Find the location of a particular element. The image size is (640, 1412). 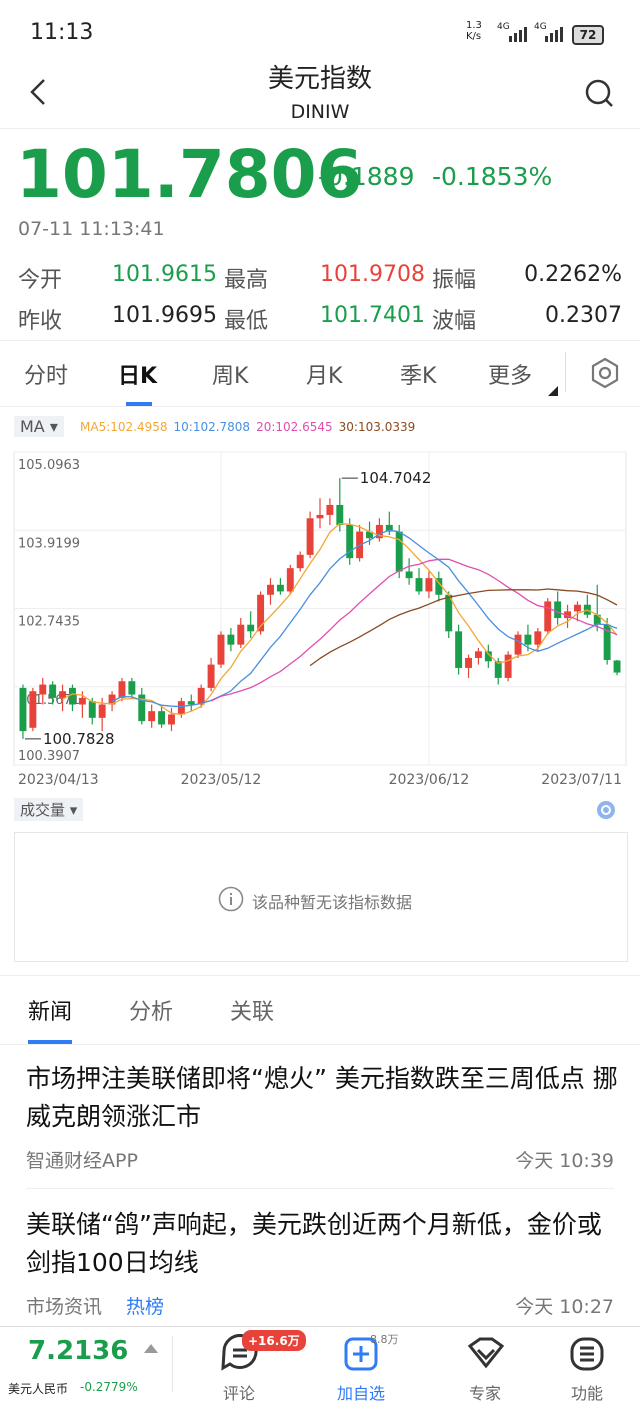

fx-price: 7.2136 is located at coordinates (78, 1351).